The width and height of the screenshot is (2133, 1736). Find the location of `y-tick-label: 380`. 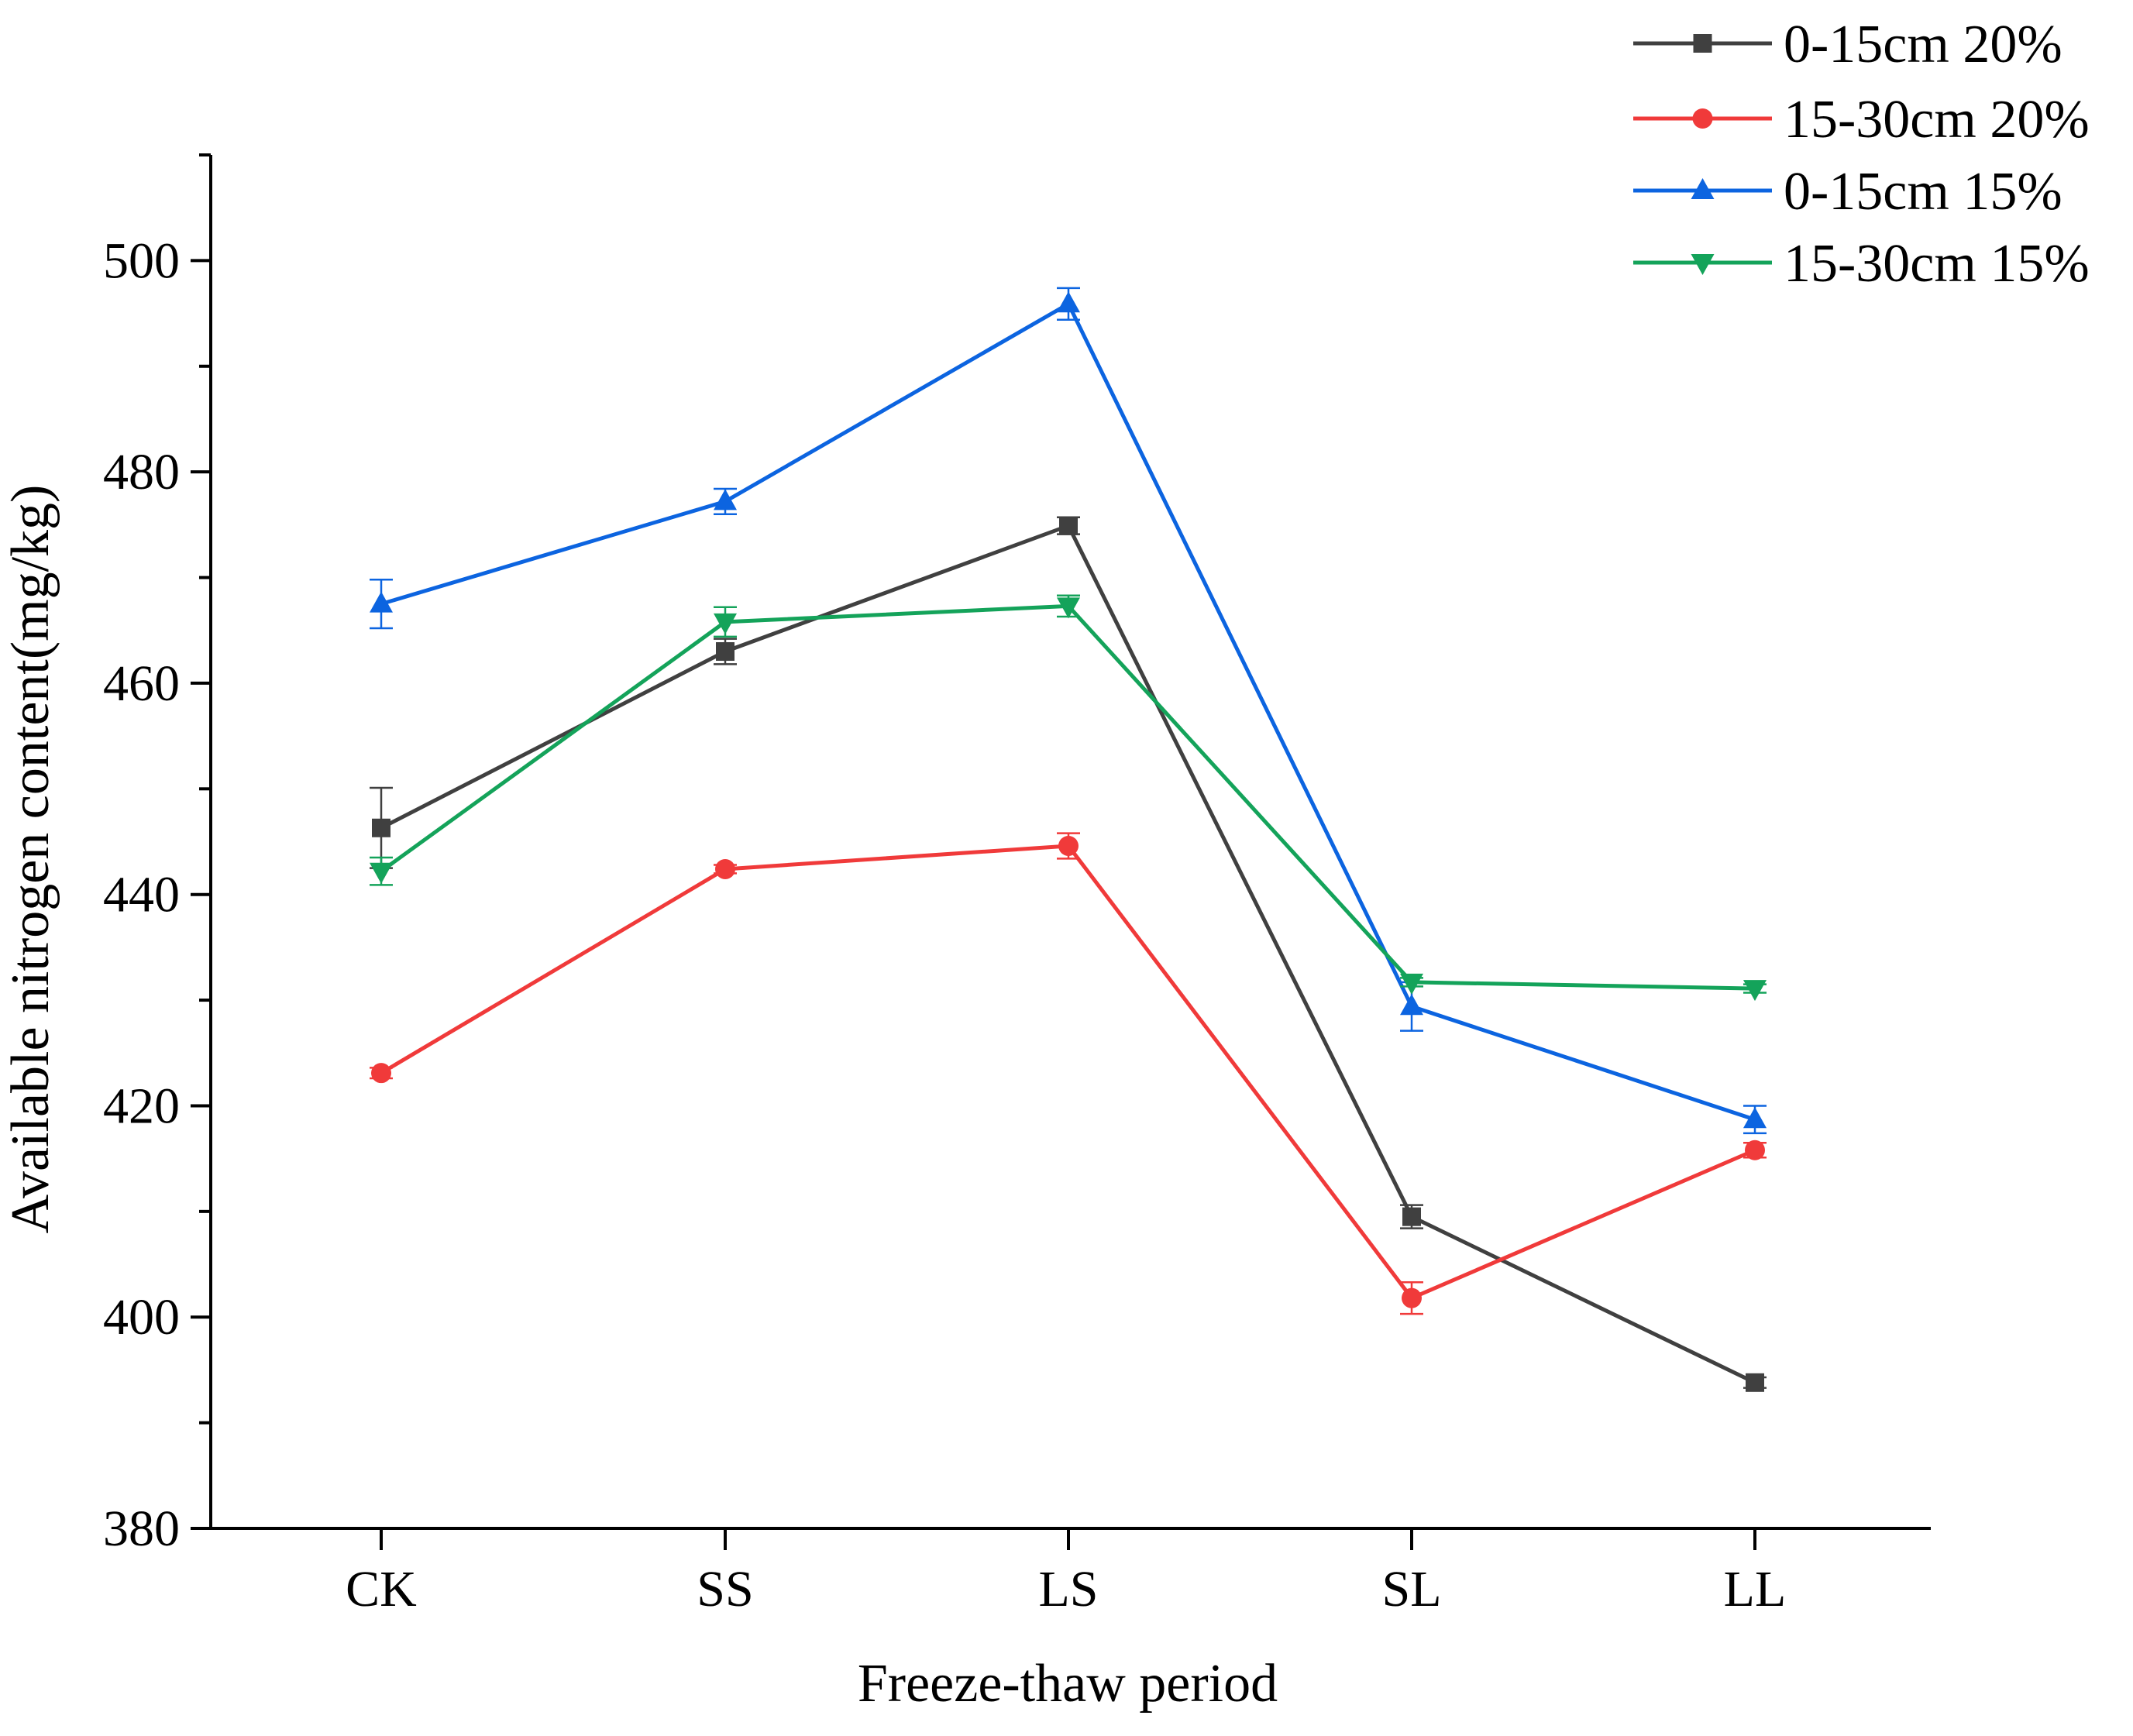

y-tick-label: 380 is located at coordinates (141, 1529).